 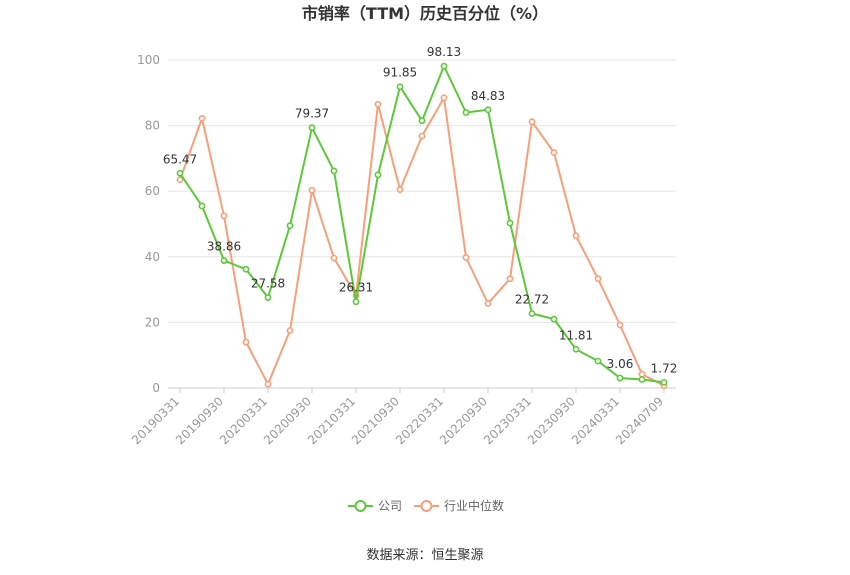 I want to click on y-tick-label: 60, so click(x=152, y=191).